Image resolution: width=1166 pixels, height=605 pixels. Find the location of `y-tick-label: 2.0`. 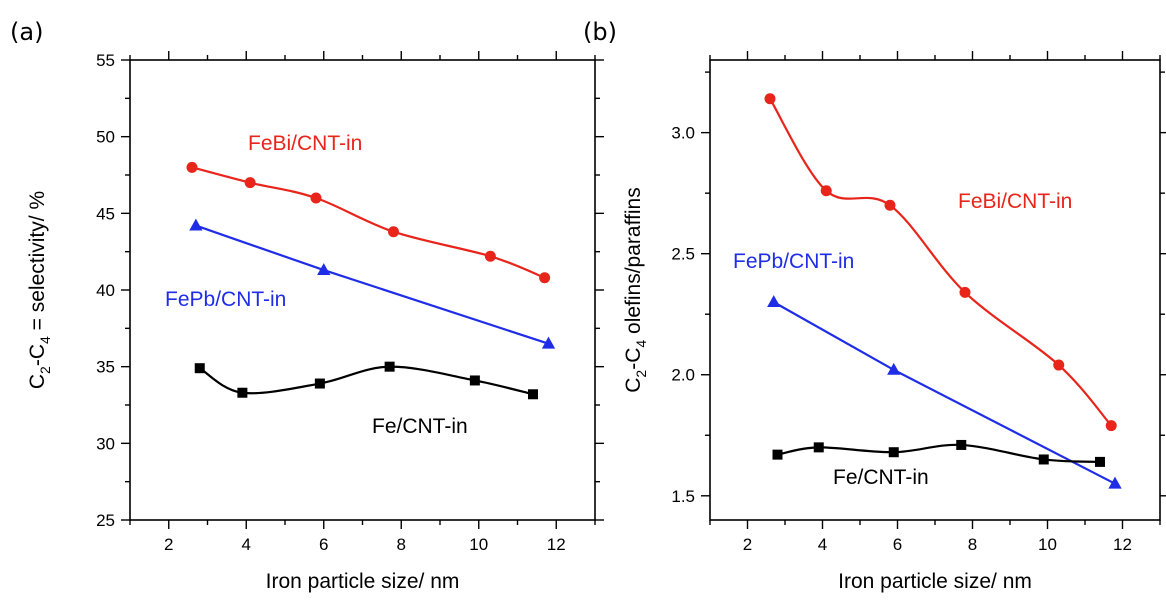

y-tick-label: 2.0 is located at coordinates (683, 375).